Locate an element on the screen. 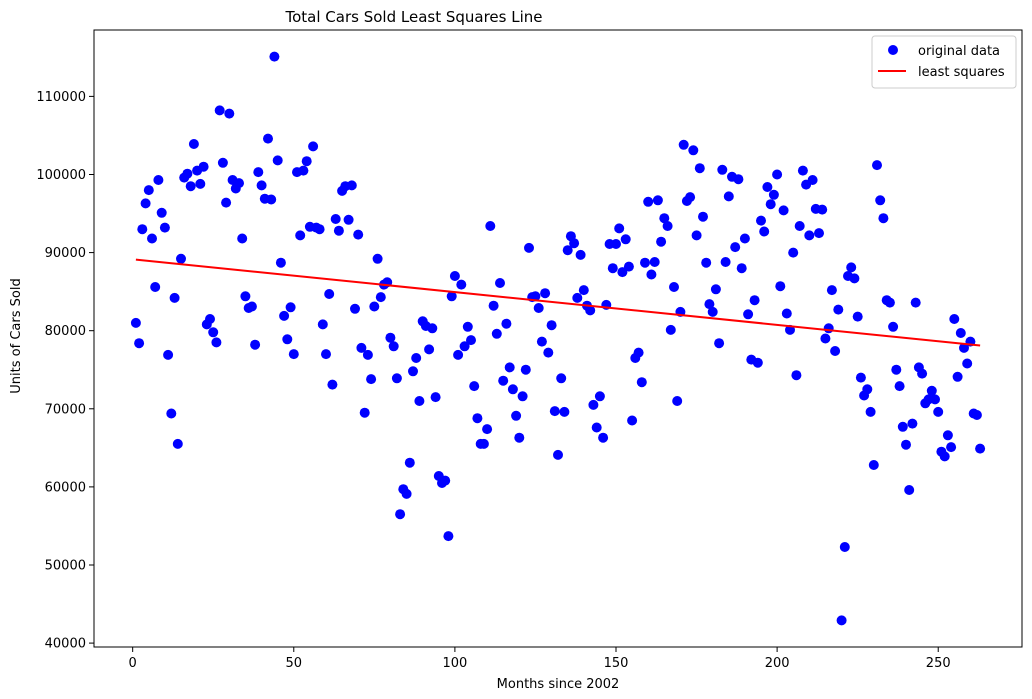 This screenshot has height=699, width=1032. chart-title: Total Cars Sold Least Squares Line is located at coordinates (414, 17).